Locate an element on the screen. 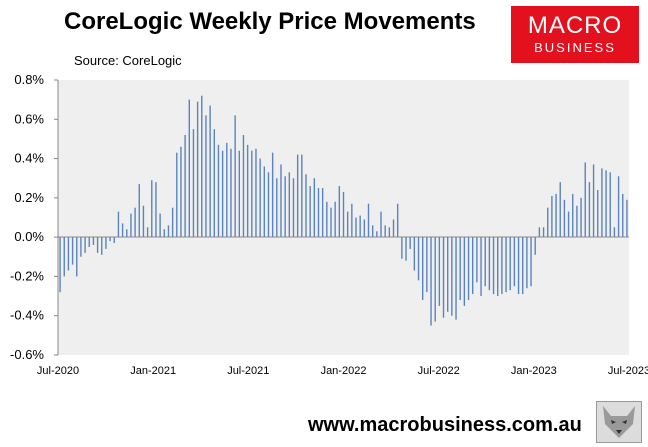  logo-line-1: MACRO is located at coordinates (575, 25).